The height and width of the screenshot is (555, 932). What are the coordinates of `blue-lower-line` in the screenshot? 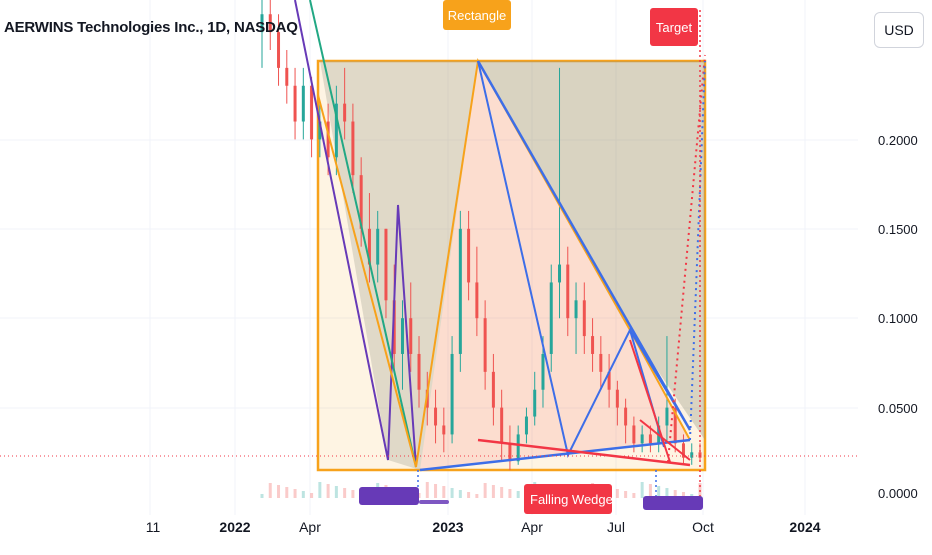 It's located at (555, 455).